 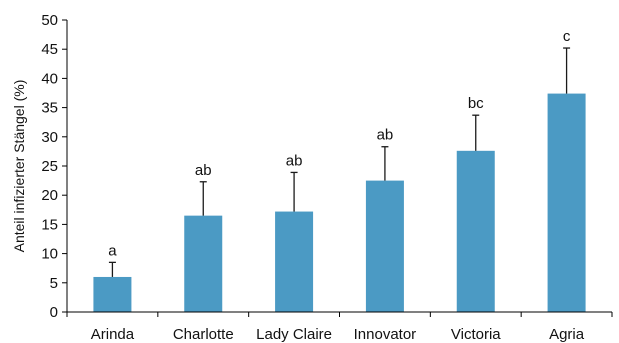 I want to click on significance-label: a, so click(x=112, y=250).